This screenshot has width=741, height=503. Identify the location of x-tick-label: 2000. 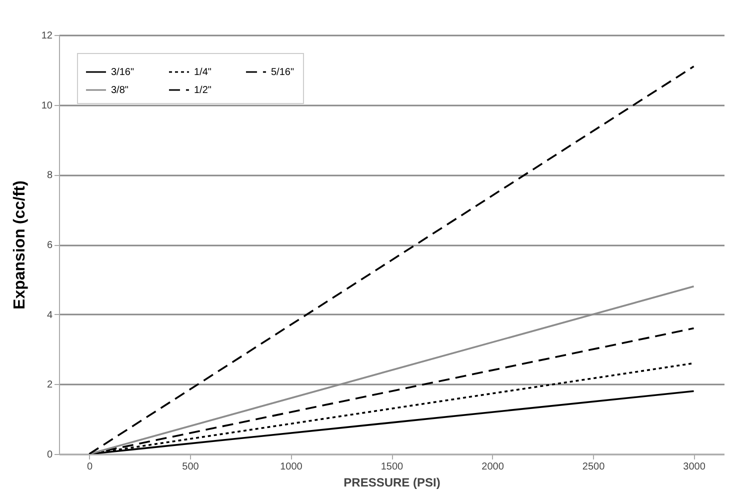
(493, 467).